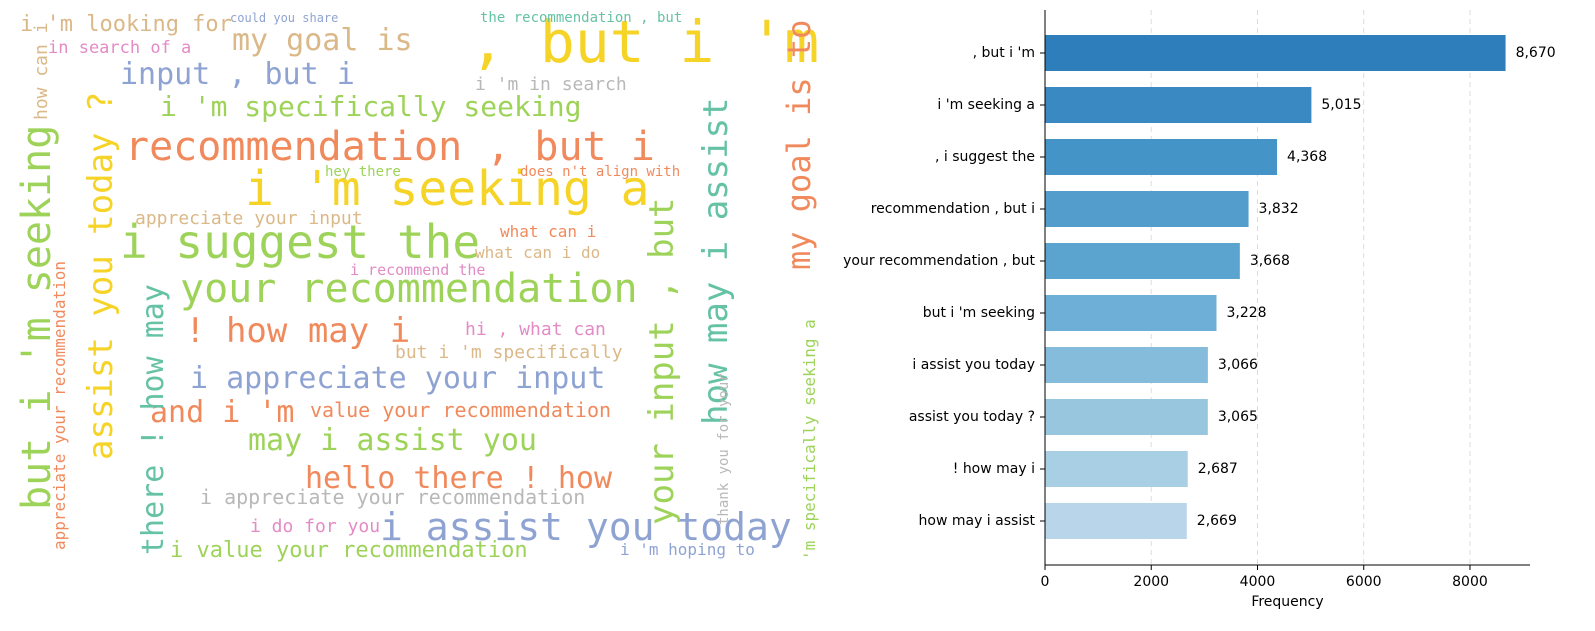  What do you see at coordinates (985, 157) in the screenshot?
I see `y-tick-label: , i suggest the` at bounding box center [985, 157].